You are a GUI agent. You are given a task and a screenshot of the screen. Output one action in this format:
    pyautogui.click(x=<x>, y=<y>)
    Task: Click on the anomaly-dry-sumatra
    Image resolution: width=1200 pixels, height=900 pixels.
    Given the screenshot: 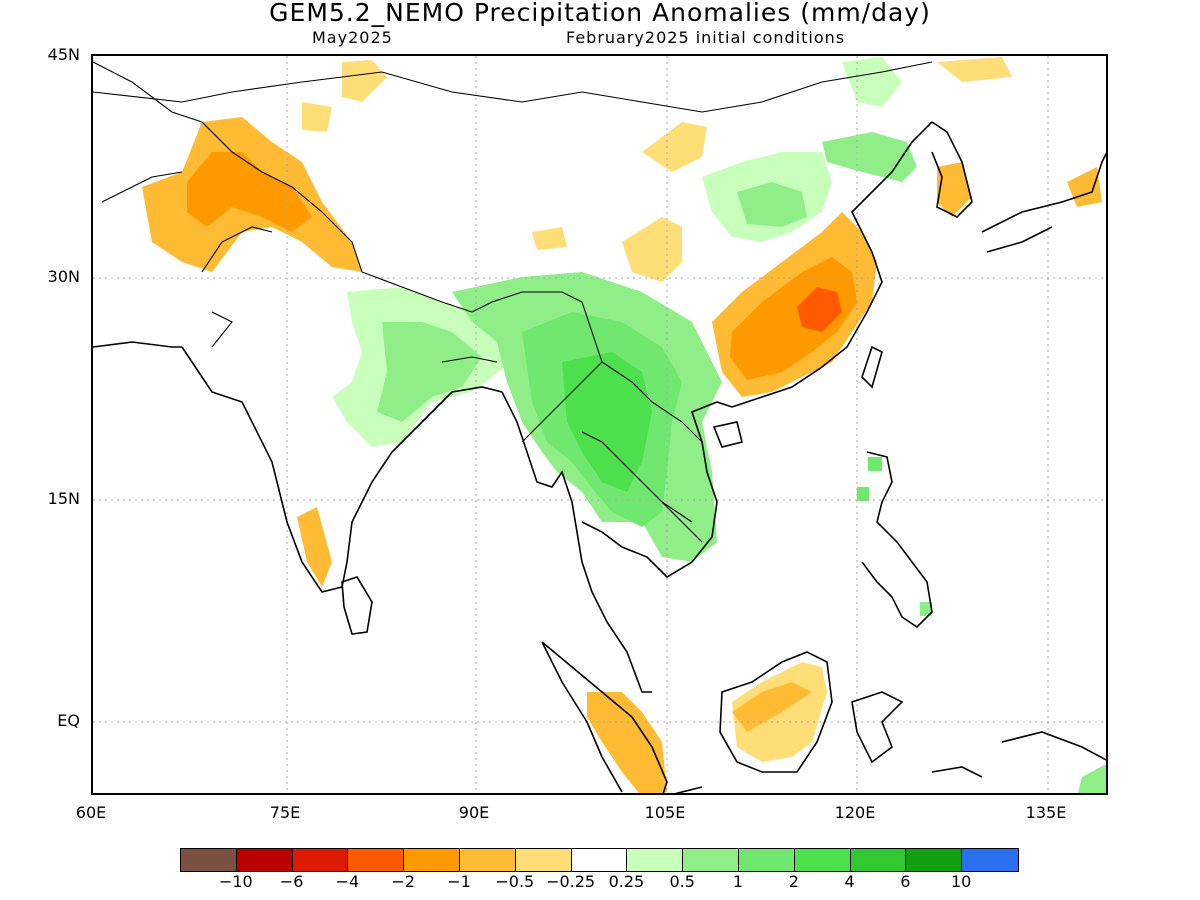 What is the action you would take?
    pyautogui.click(x=627, y=742)
    